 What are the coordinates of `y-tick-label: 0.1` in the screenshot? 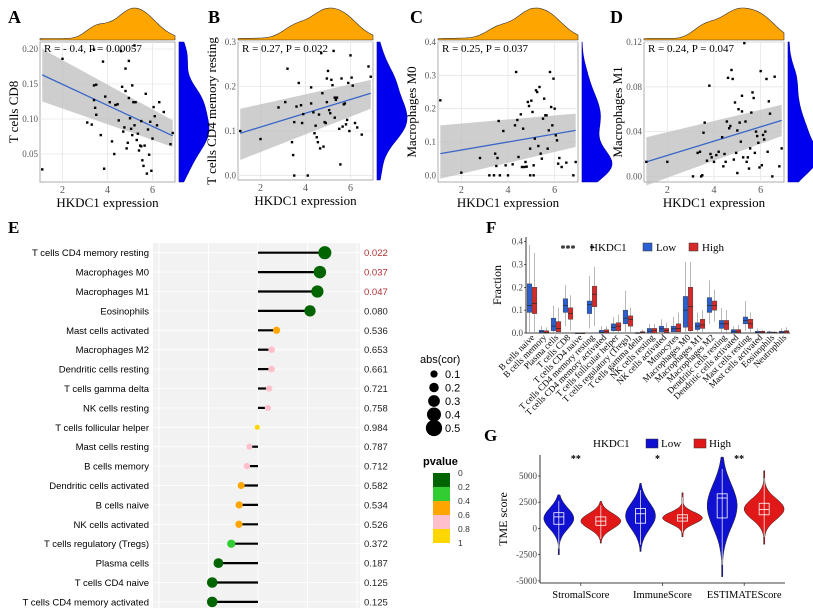 It's located at (430, 142).